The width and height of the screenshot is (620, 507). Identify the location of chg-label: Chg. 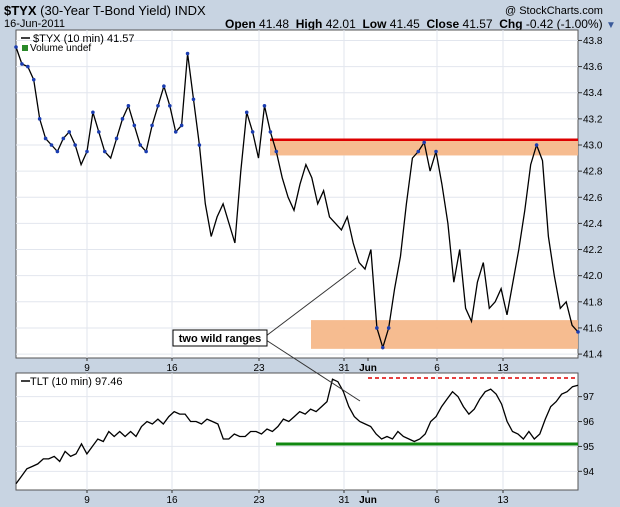
(511, 24).